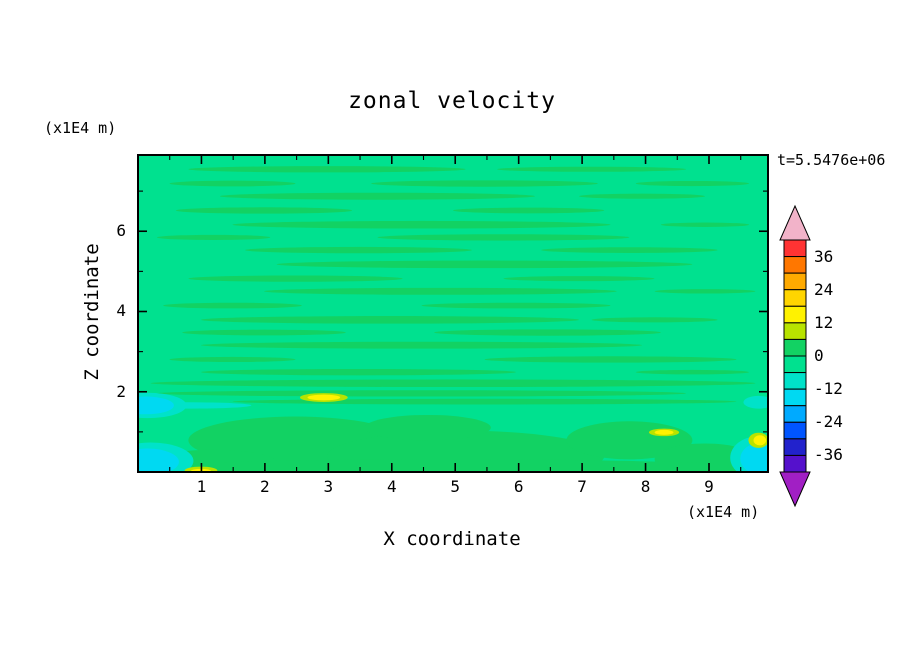 The width and height of the screenshot is (904, 654). What do you see at coordinates (795, 489) in the screenshot?
I see `colorbar-arrow-bottom` at bounding box center [795, 489].